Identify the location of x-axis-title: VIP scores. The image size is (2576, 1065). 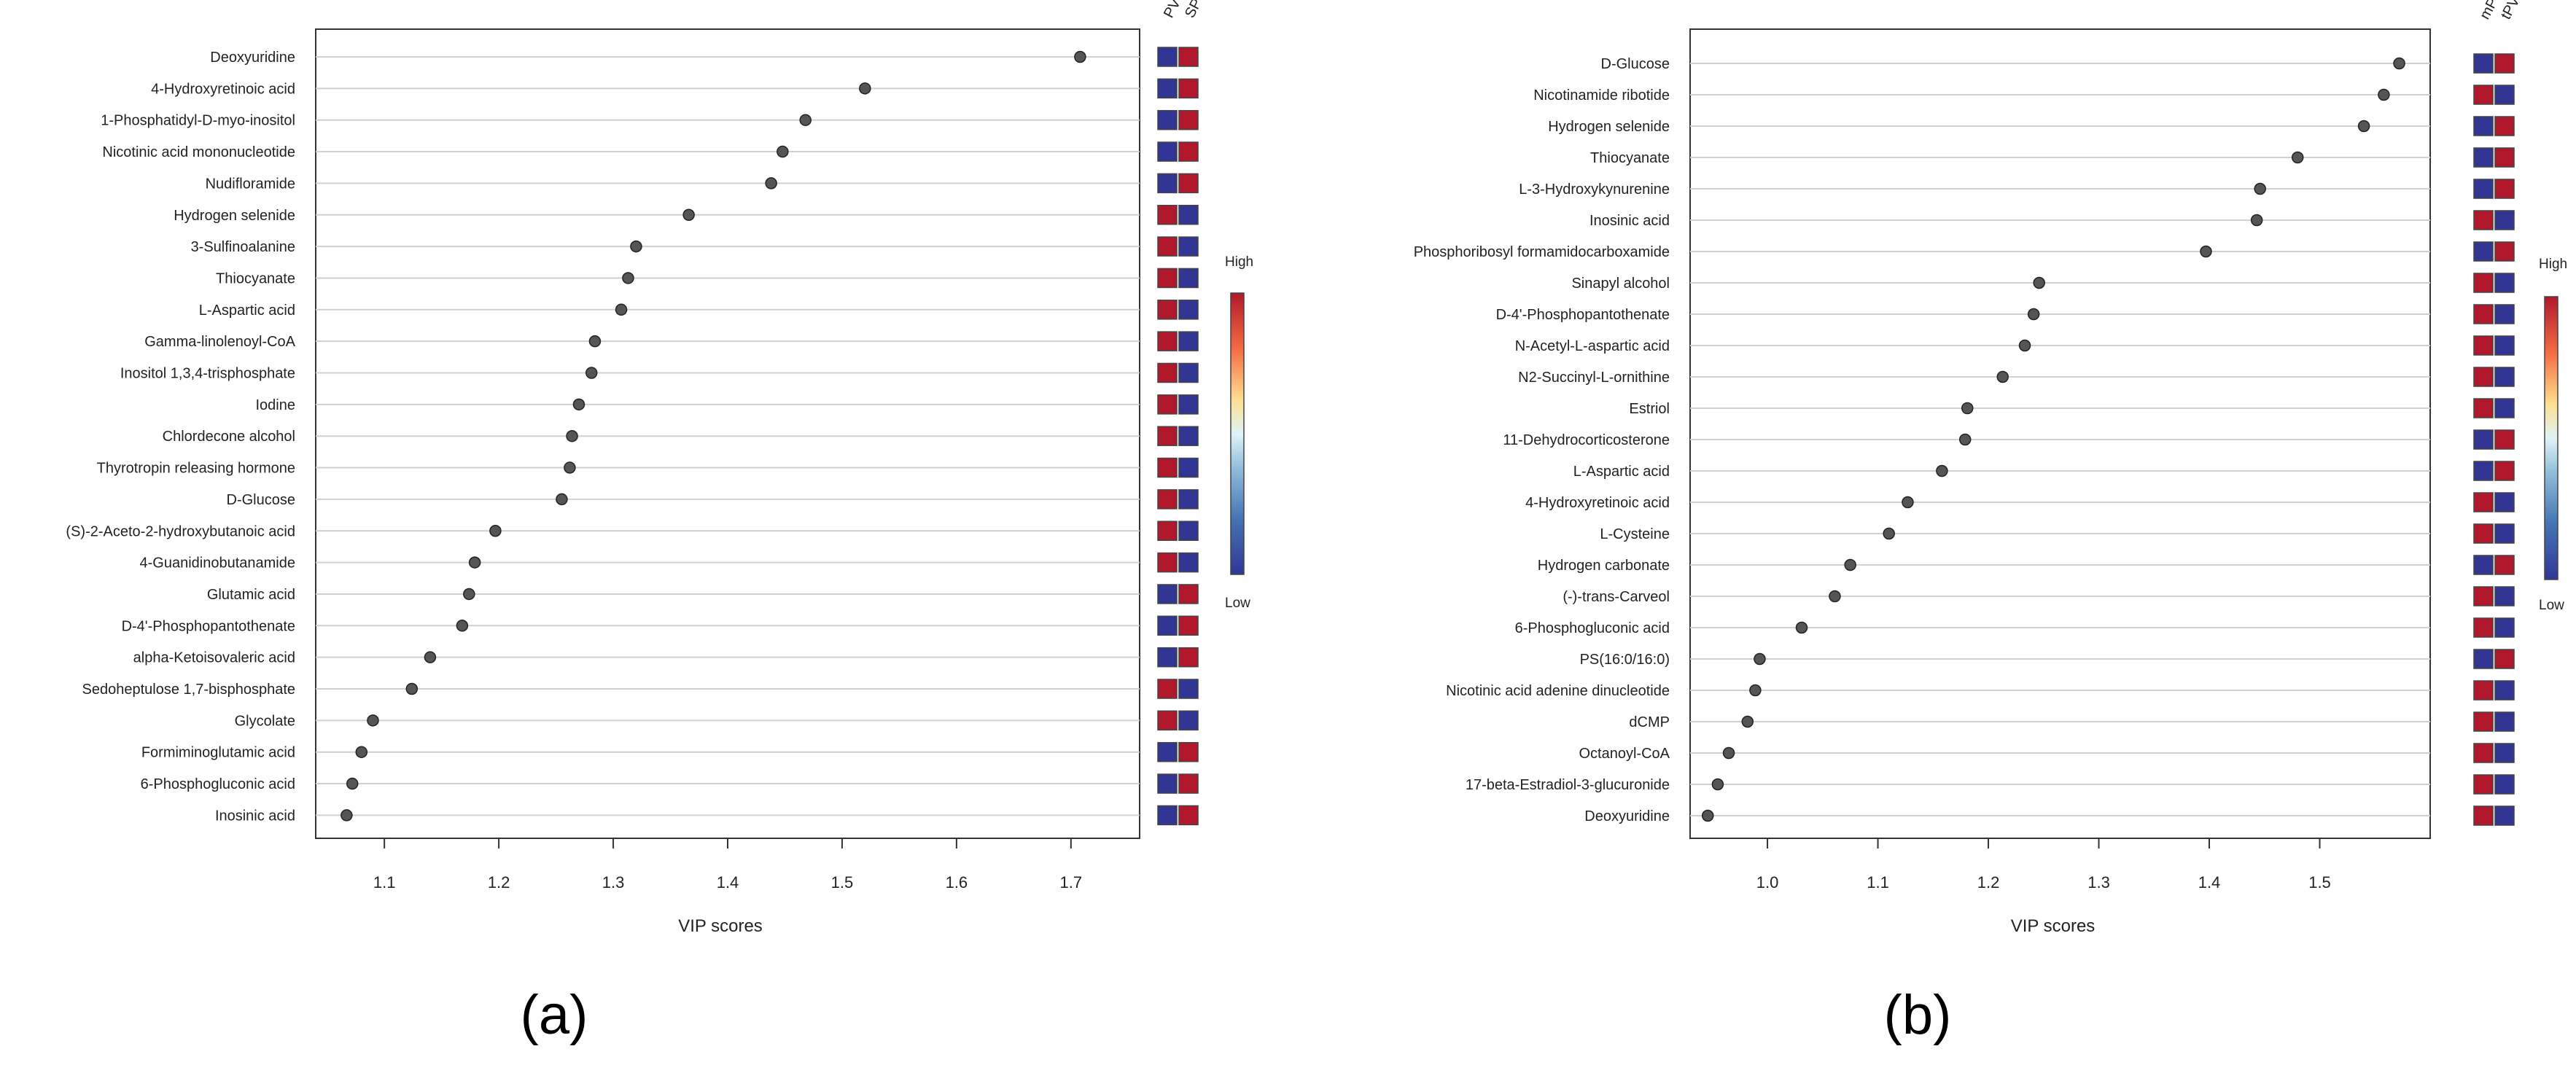
(2053, 926).